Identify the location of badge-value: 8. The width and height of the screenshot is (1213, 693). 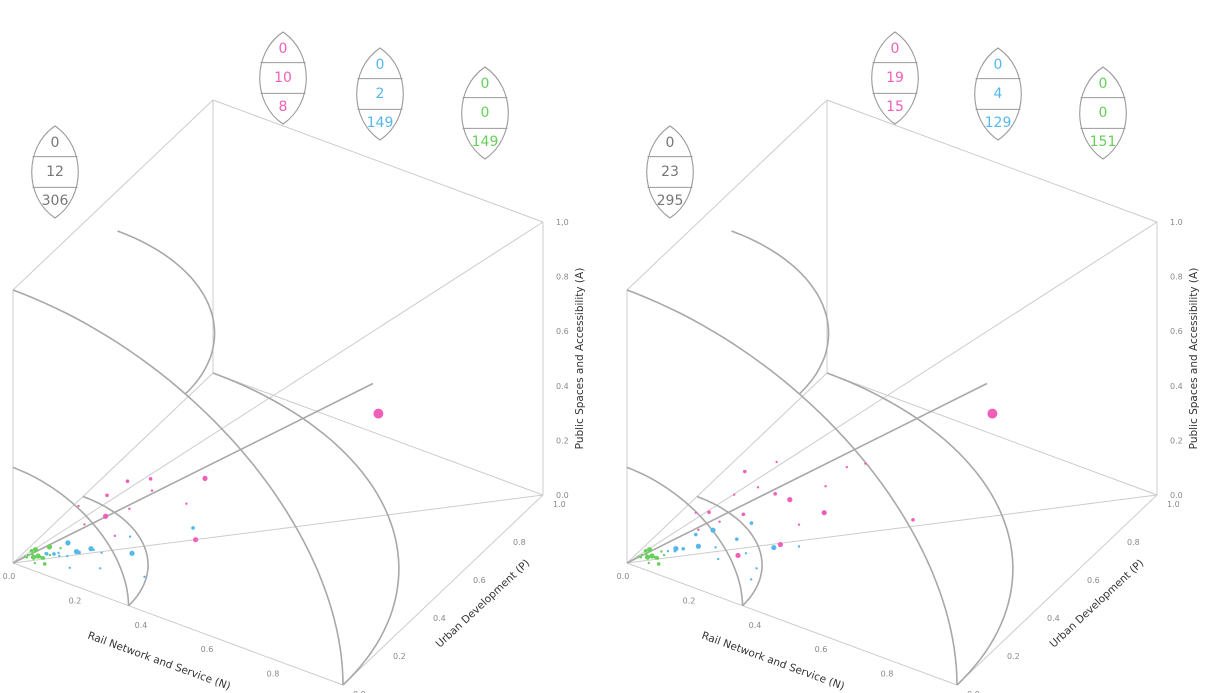
(283, 107).